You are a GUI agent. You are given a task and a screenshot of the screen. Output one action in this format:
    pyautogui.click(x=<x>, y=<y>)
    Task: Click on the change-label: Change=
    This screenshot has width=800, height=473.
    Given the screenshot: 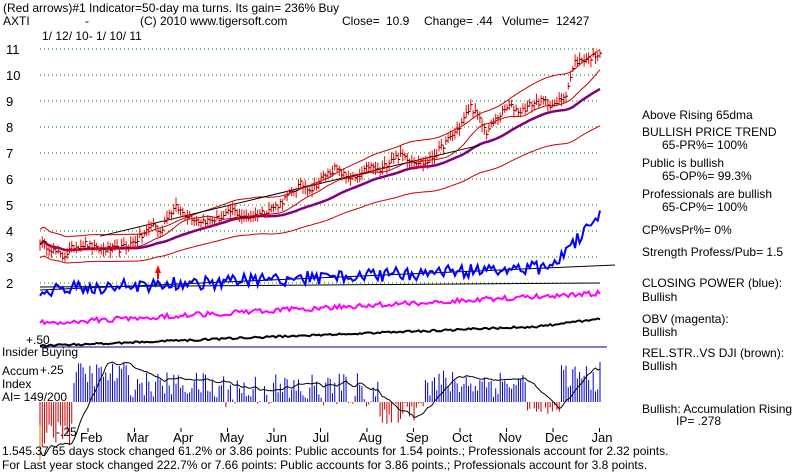 What is the action you would take?
    pyautogui.click(x=449, y=21)
    